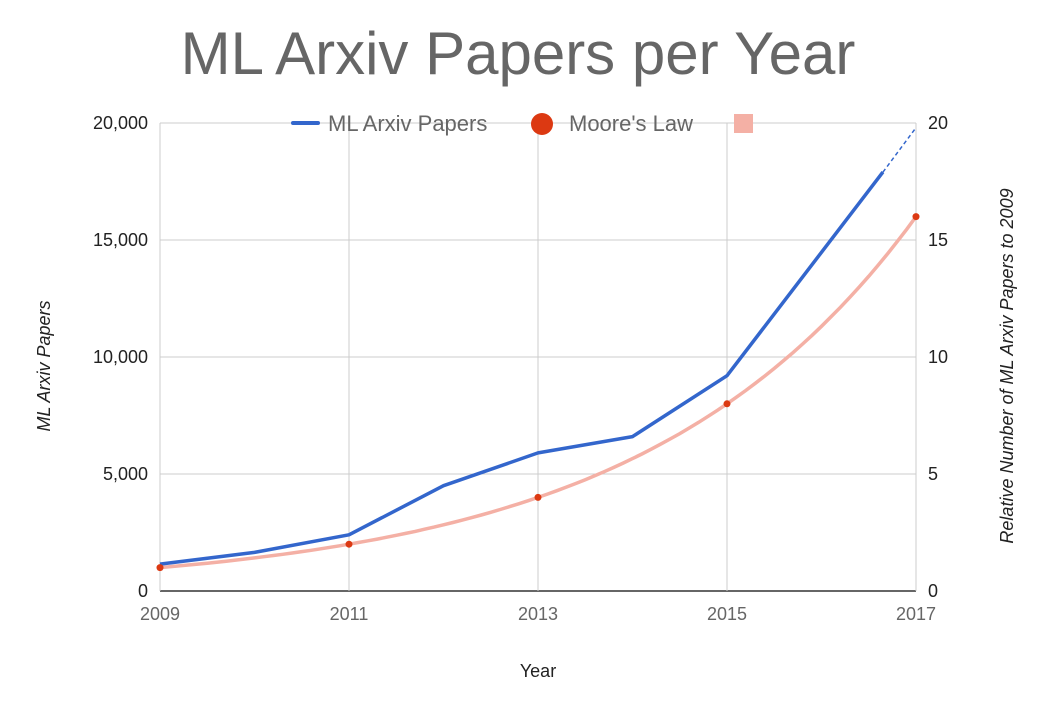 The width and height of the screenshot is (1050, 707). I want to click on y-tick-label: 10,000, so click(120, 357).